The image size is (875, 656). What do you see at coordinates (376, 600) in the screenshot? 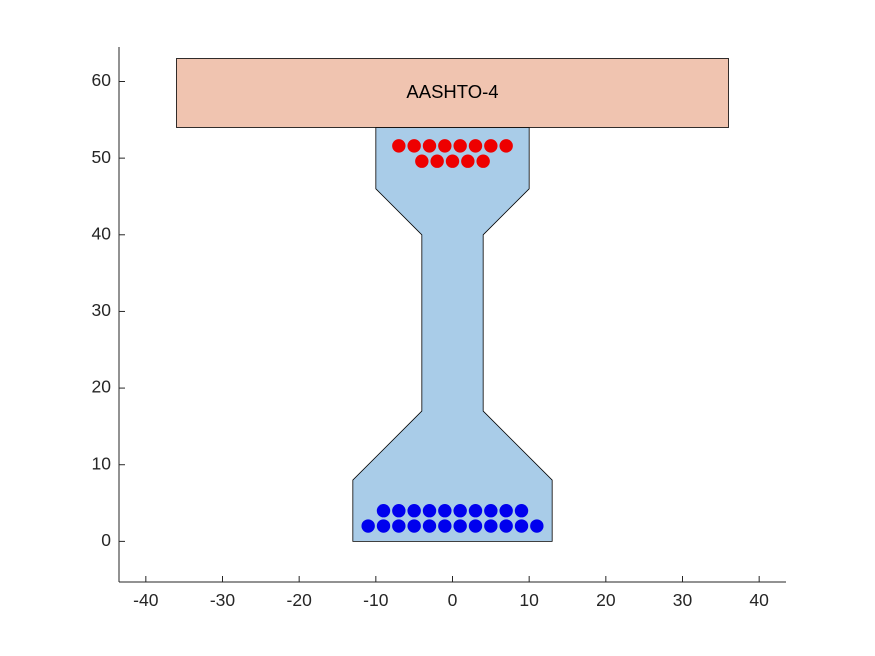
I see `x-tick-label: -10` at bounding box center [376, 600].